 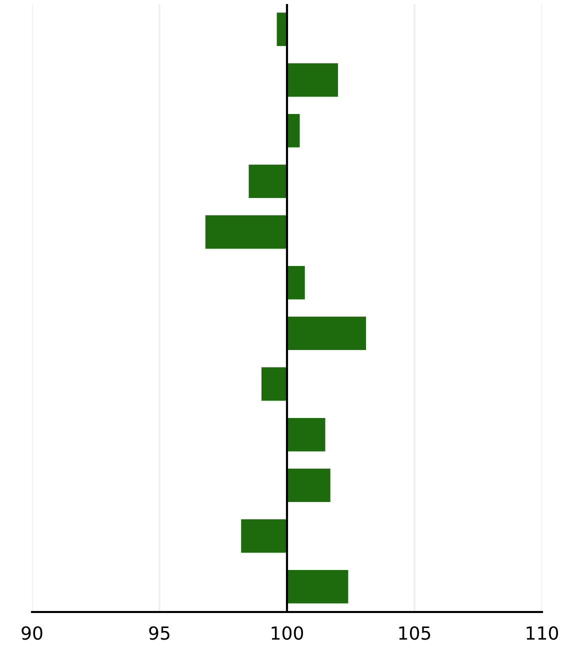 What do you see at coordinates (542, 633) in the screenshot?
I see `x-tick-label: 110` at bounding box center [542, 633].